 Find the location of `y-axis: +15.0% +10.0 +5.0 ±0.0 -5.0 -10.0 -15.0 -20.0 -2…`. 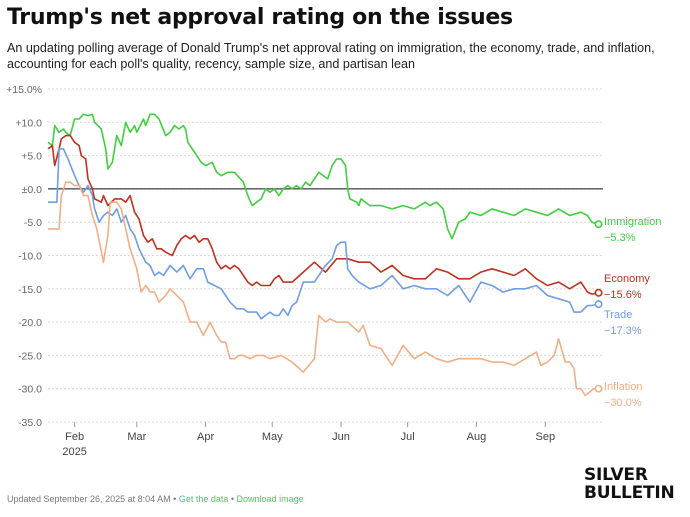

y-axis: +15.0% +10.0 +5.0 ±0.0 -5.0 -10.0 -15.0 -20.0 -2… is located at coordinates (24, 256).